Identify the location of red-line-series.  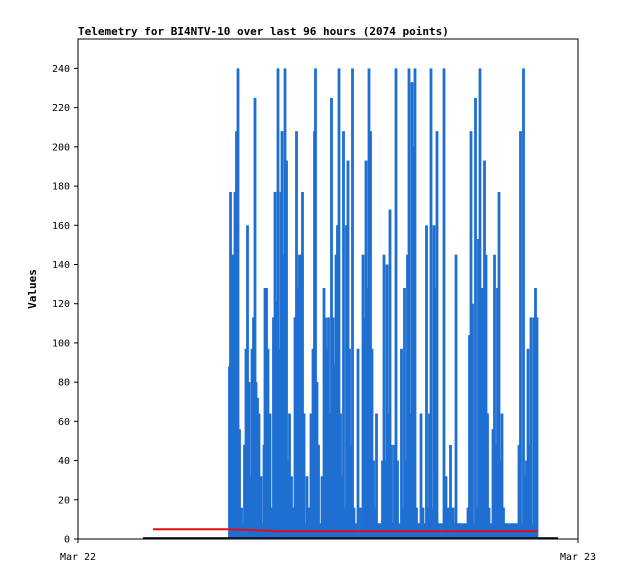
(345, 530).